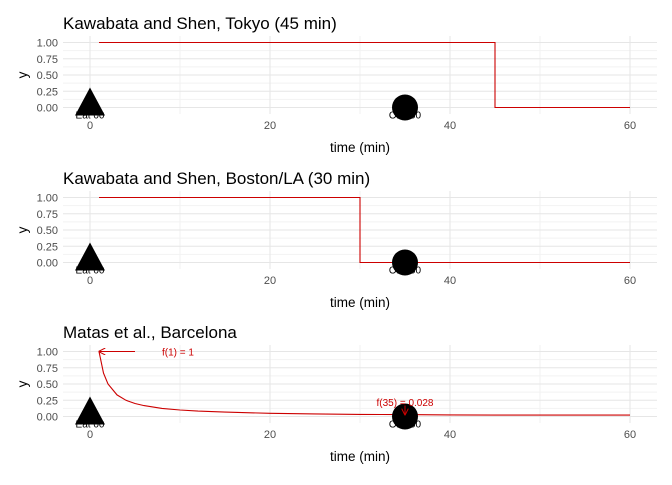  Describe the element at coordinates (178, 353) in the screenshot. I see `annotation-text: f(1) = 1` at that location.